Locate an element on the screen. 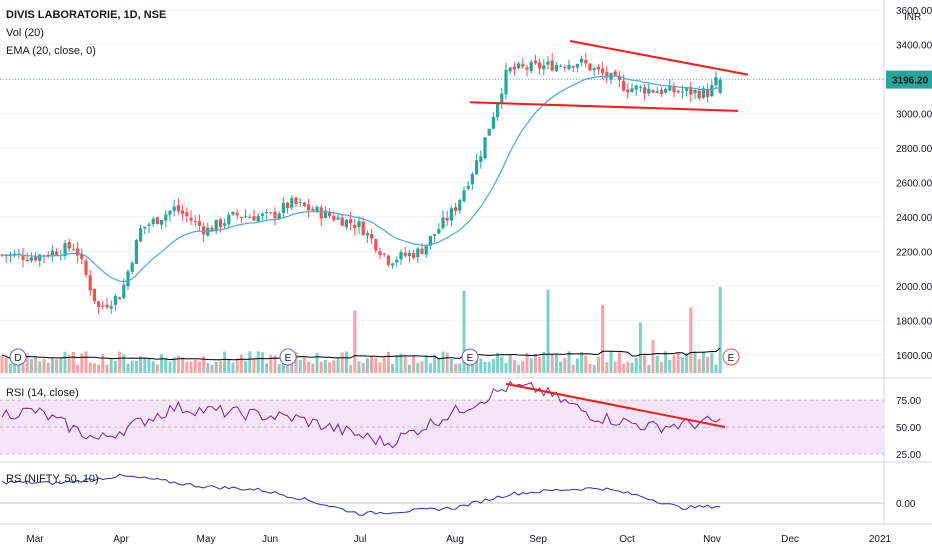 The image size is (932, 550). time-tick-label: Sep is located at coordinates (538, 539).